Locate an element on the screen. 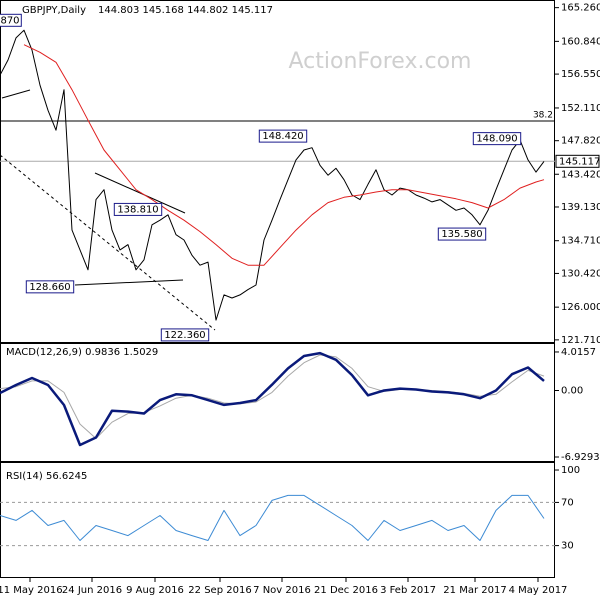  y-tick-label: 121.710 is located at coordinates (580, 340).